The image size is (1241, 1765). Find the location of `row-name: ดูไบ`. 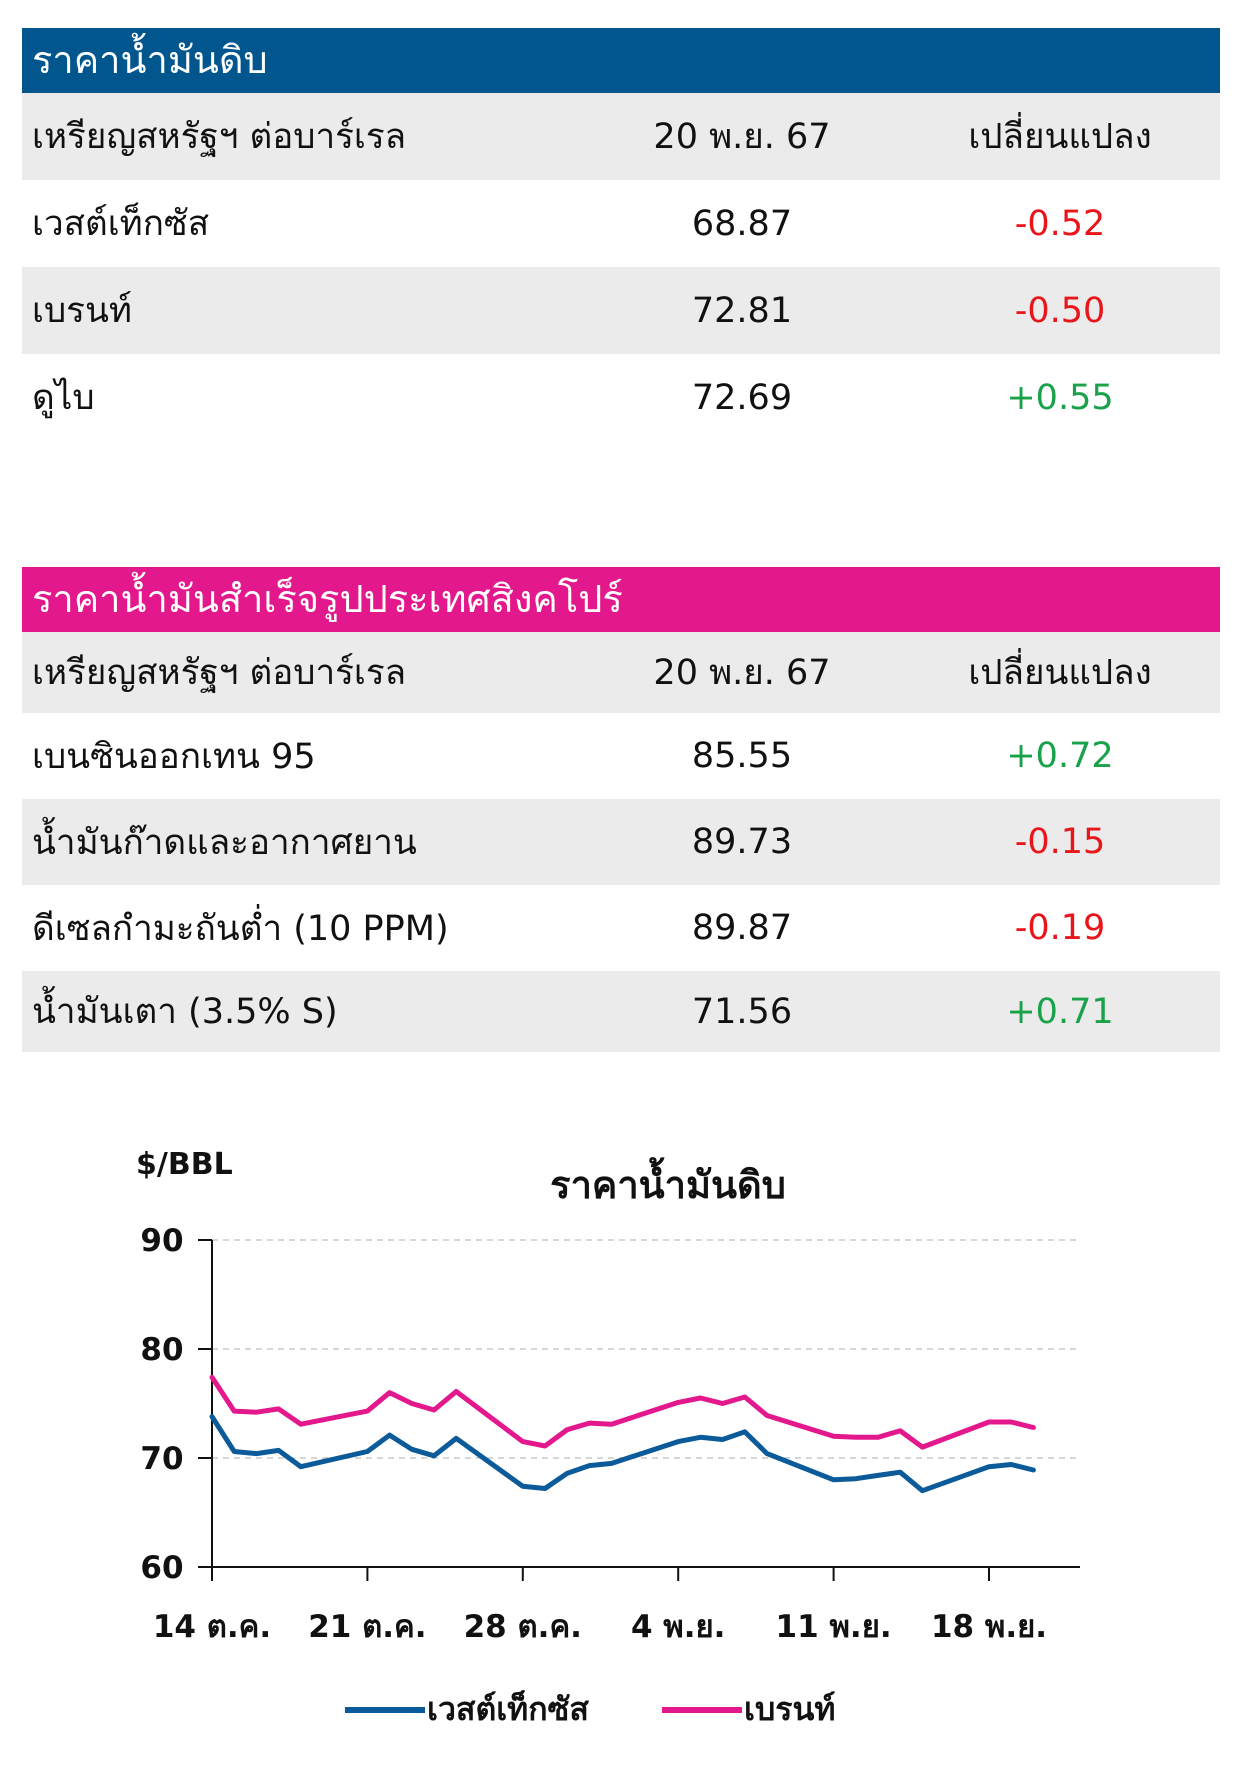

row-name: ดูไบ is located at coordinates (63, 398).